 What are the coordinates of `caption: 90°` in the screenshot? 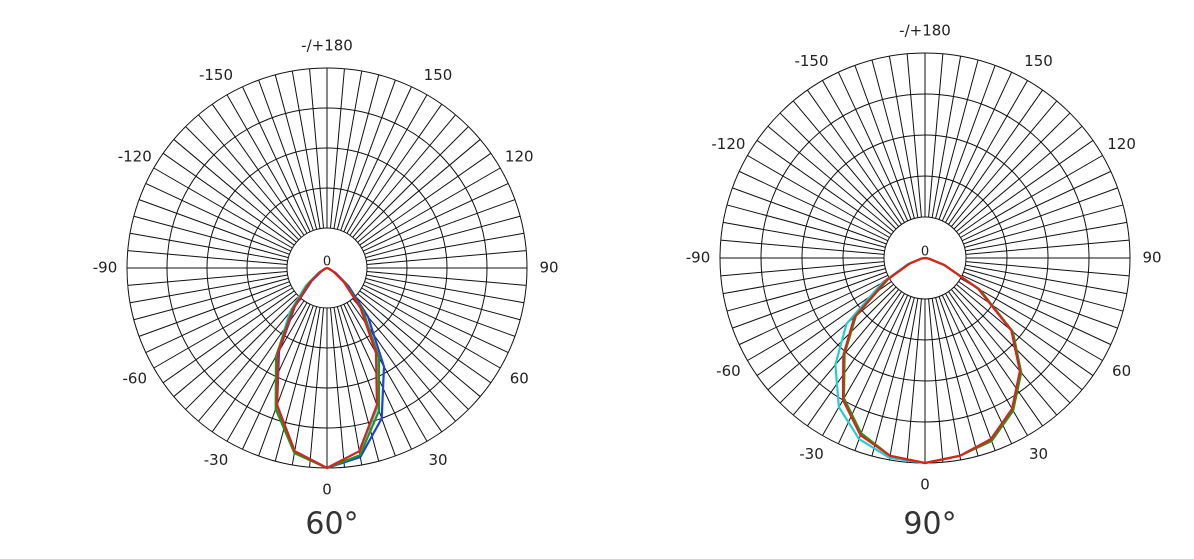 It's located at (929, 524).